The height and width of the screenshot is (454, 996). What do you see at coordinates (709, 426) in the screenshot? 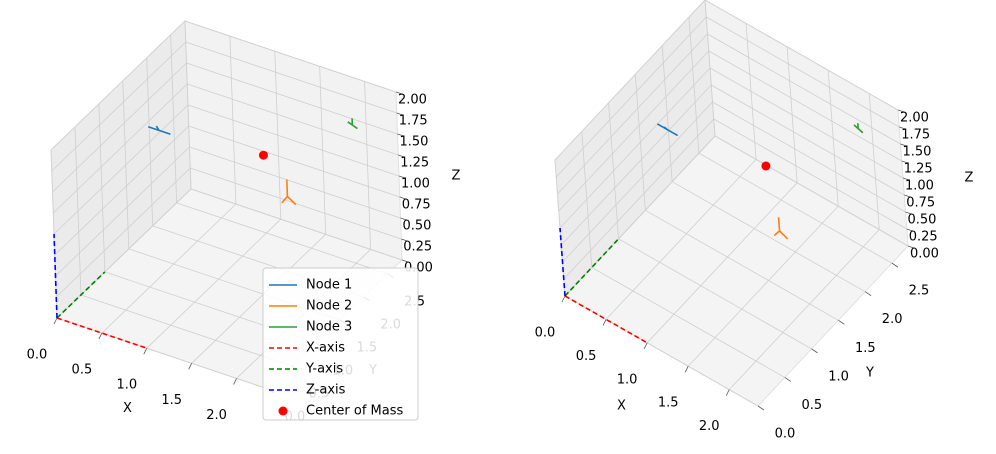
I see `x-tick-label: 2.0` at bounding box center [709, 426].